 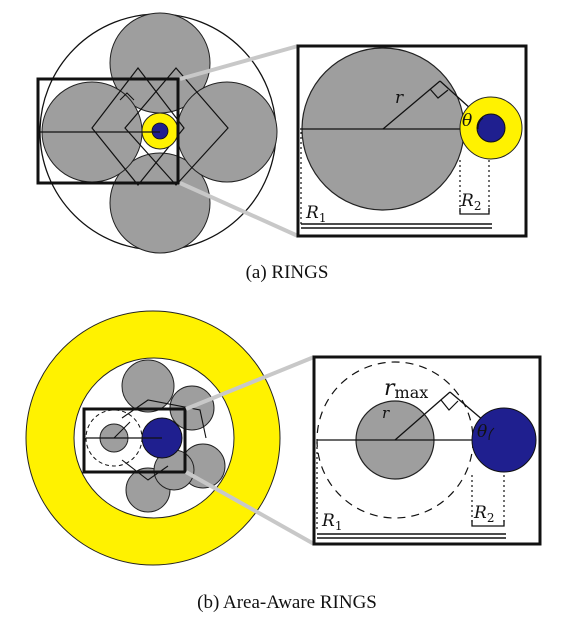 I want to click on label-r1-a: R1, so click(x=315, y=214).